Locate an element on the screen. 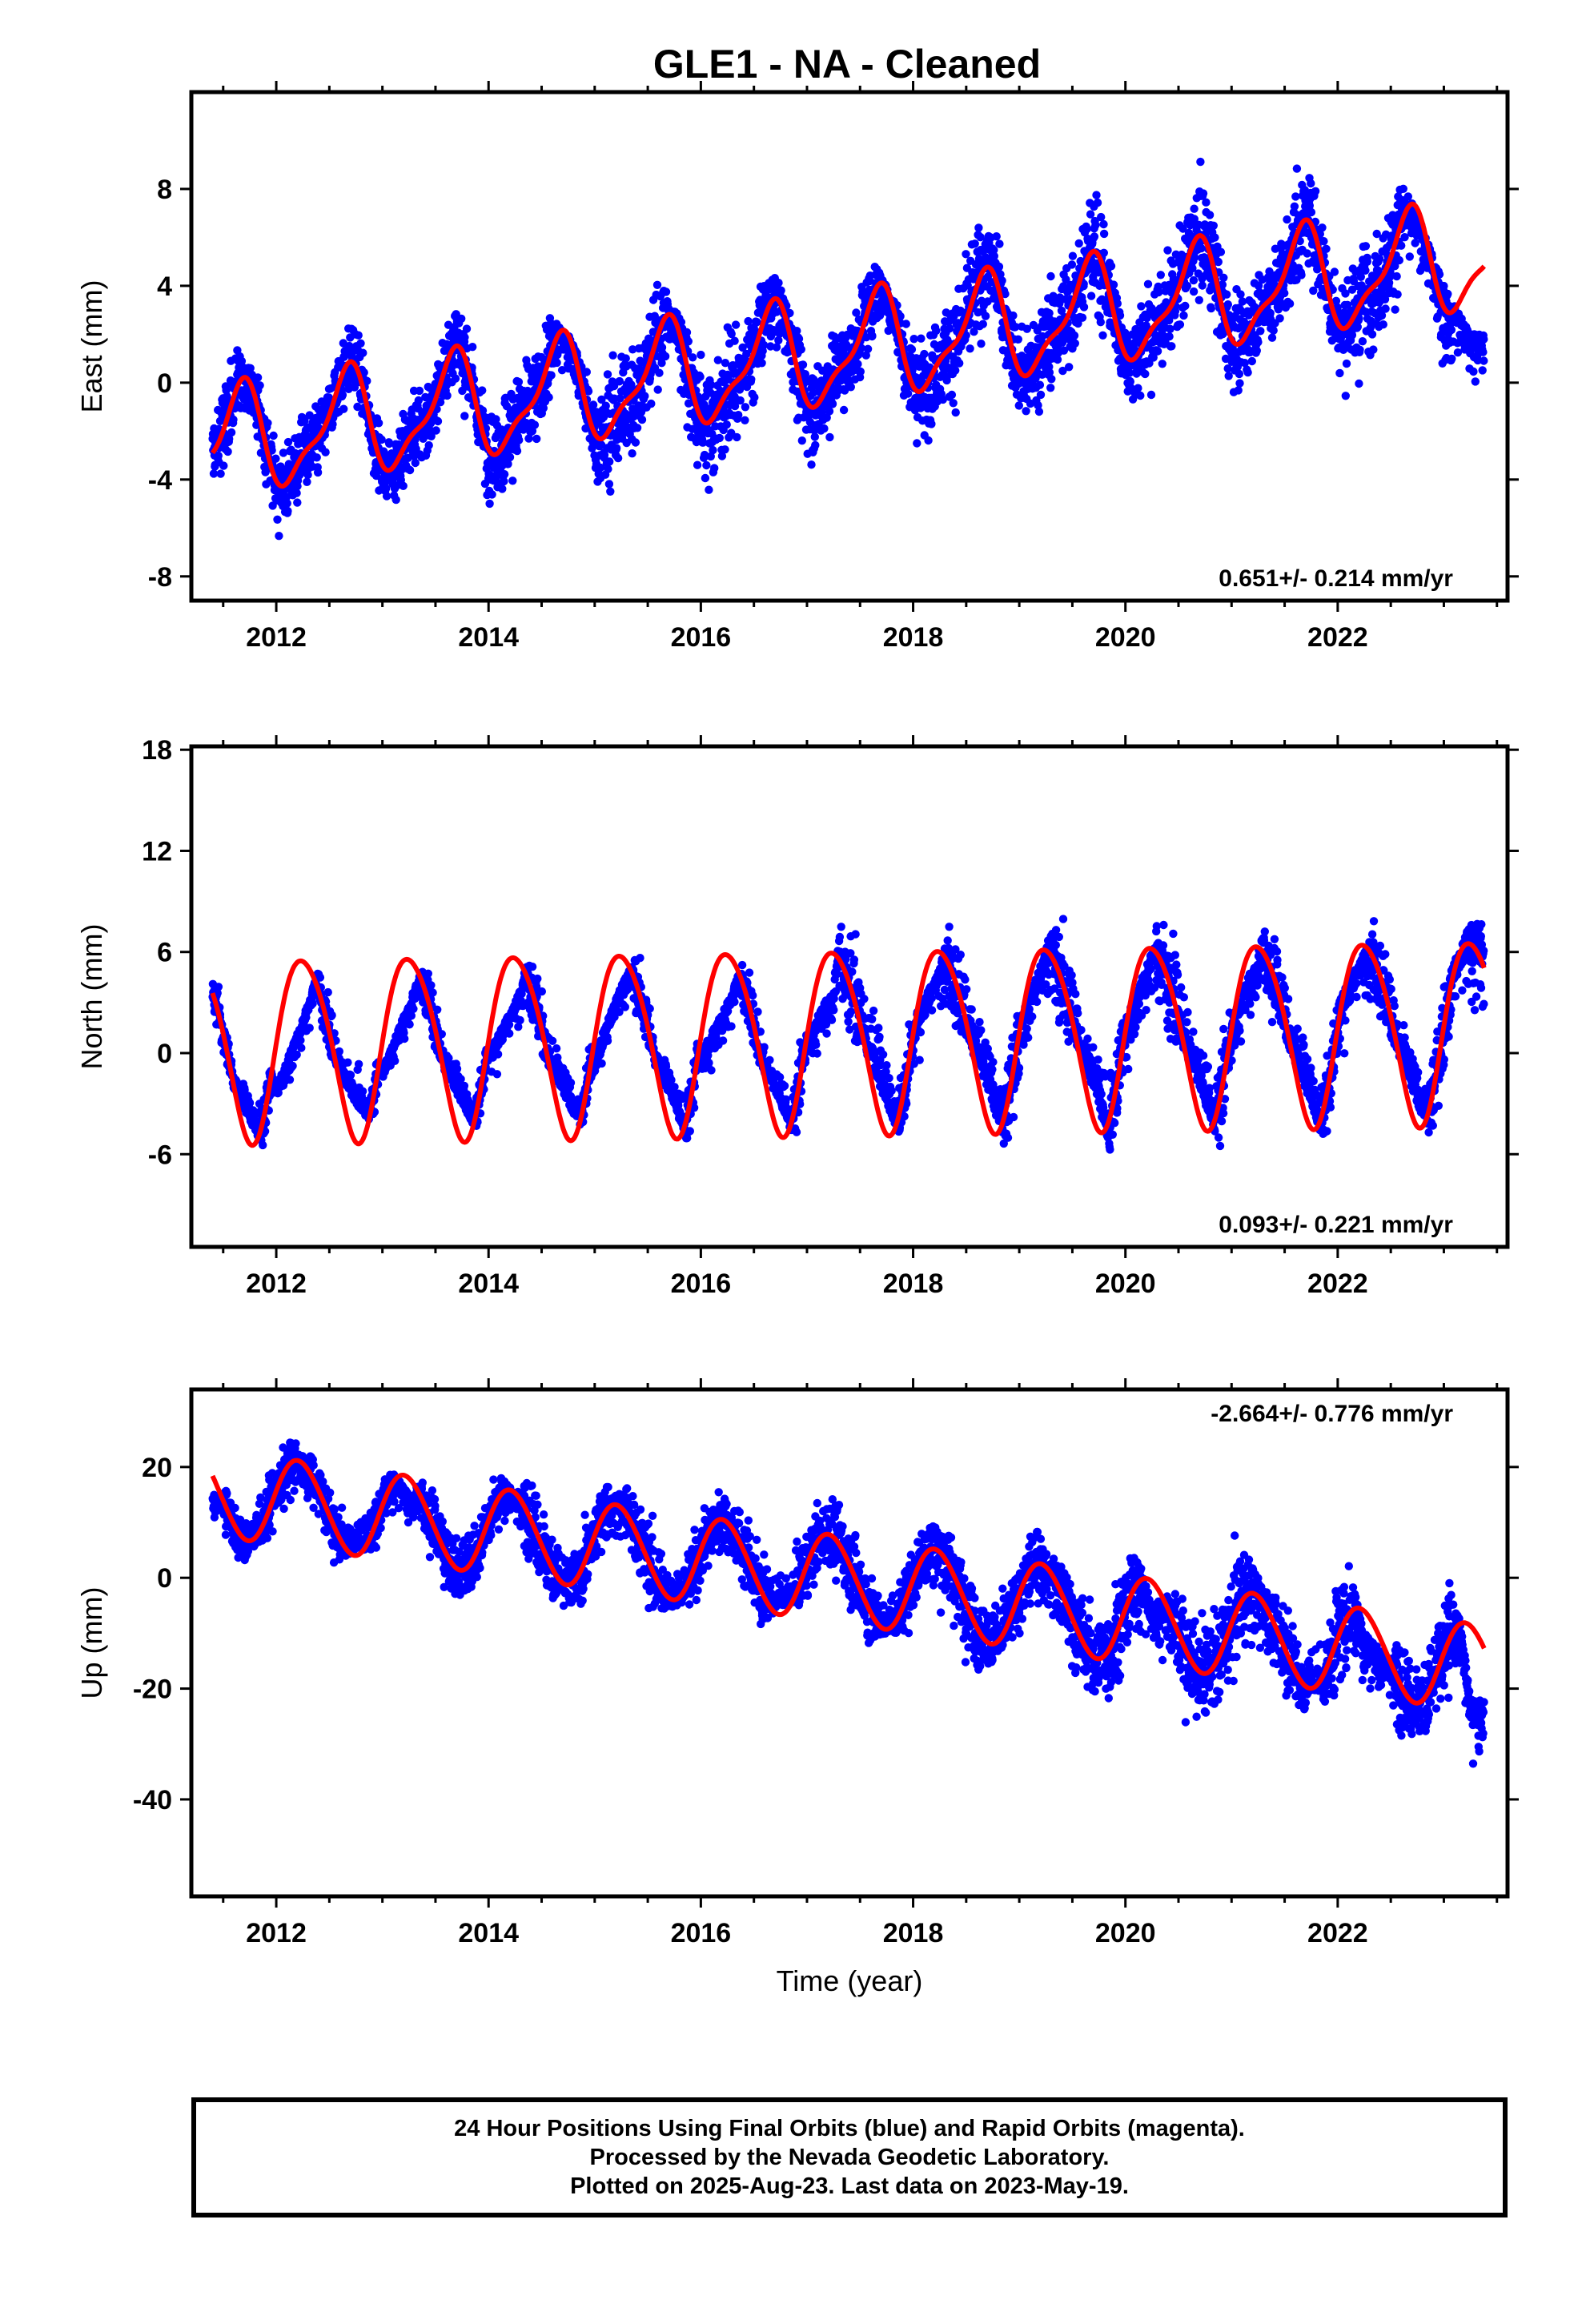  east-data-points is located at coordinates (848, 349).